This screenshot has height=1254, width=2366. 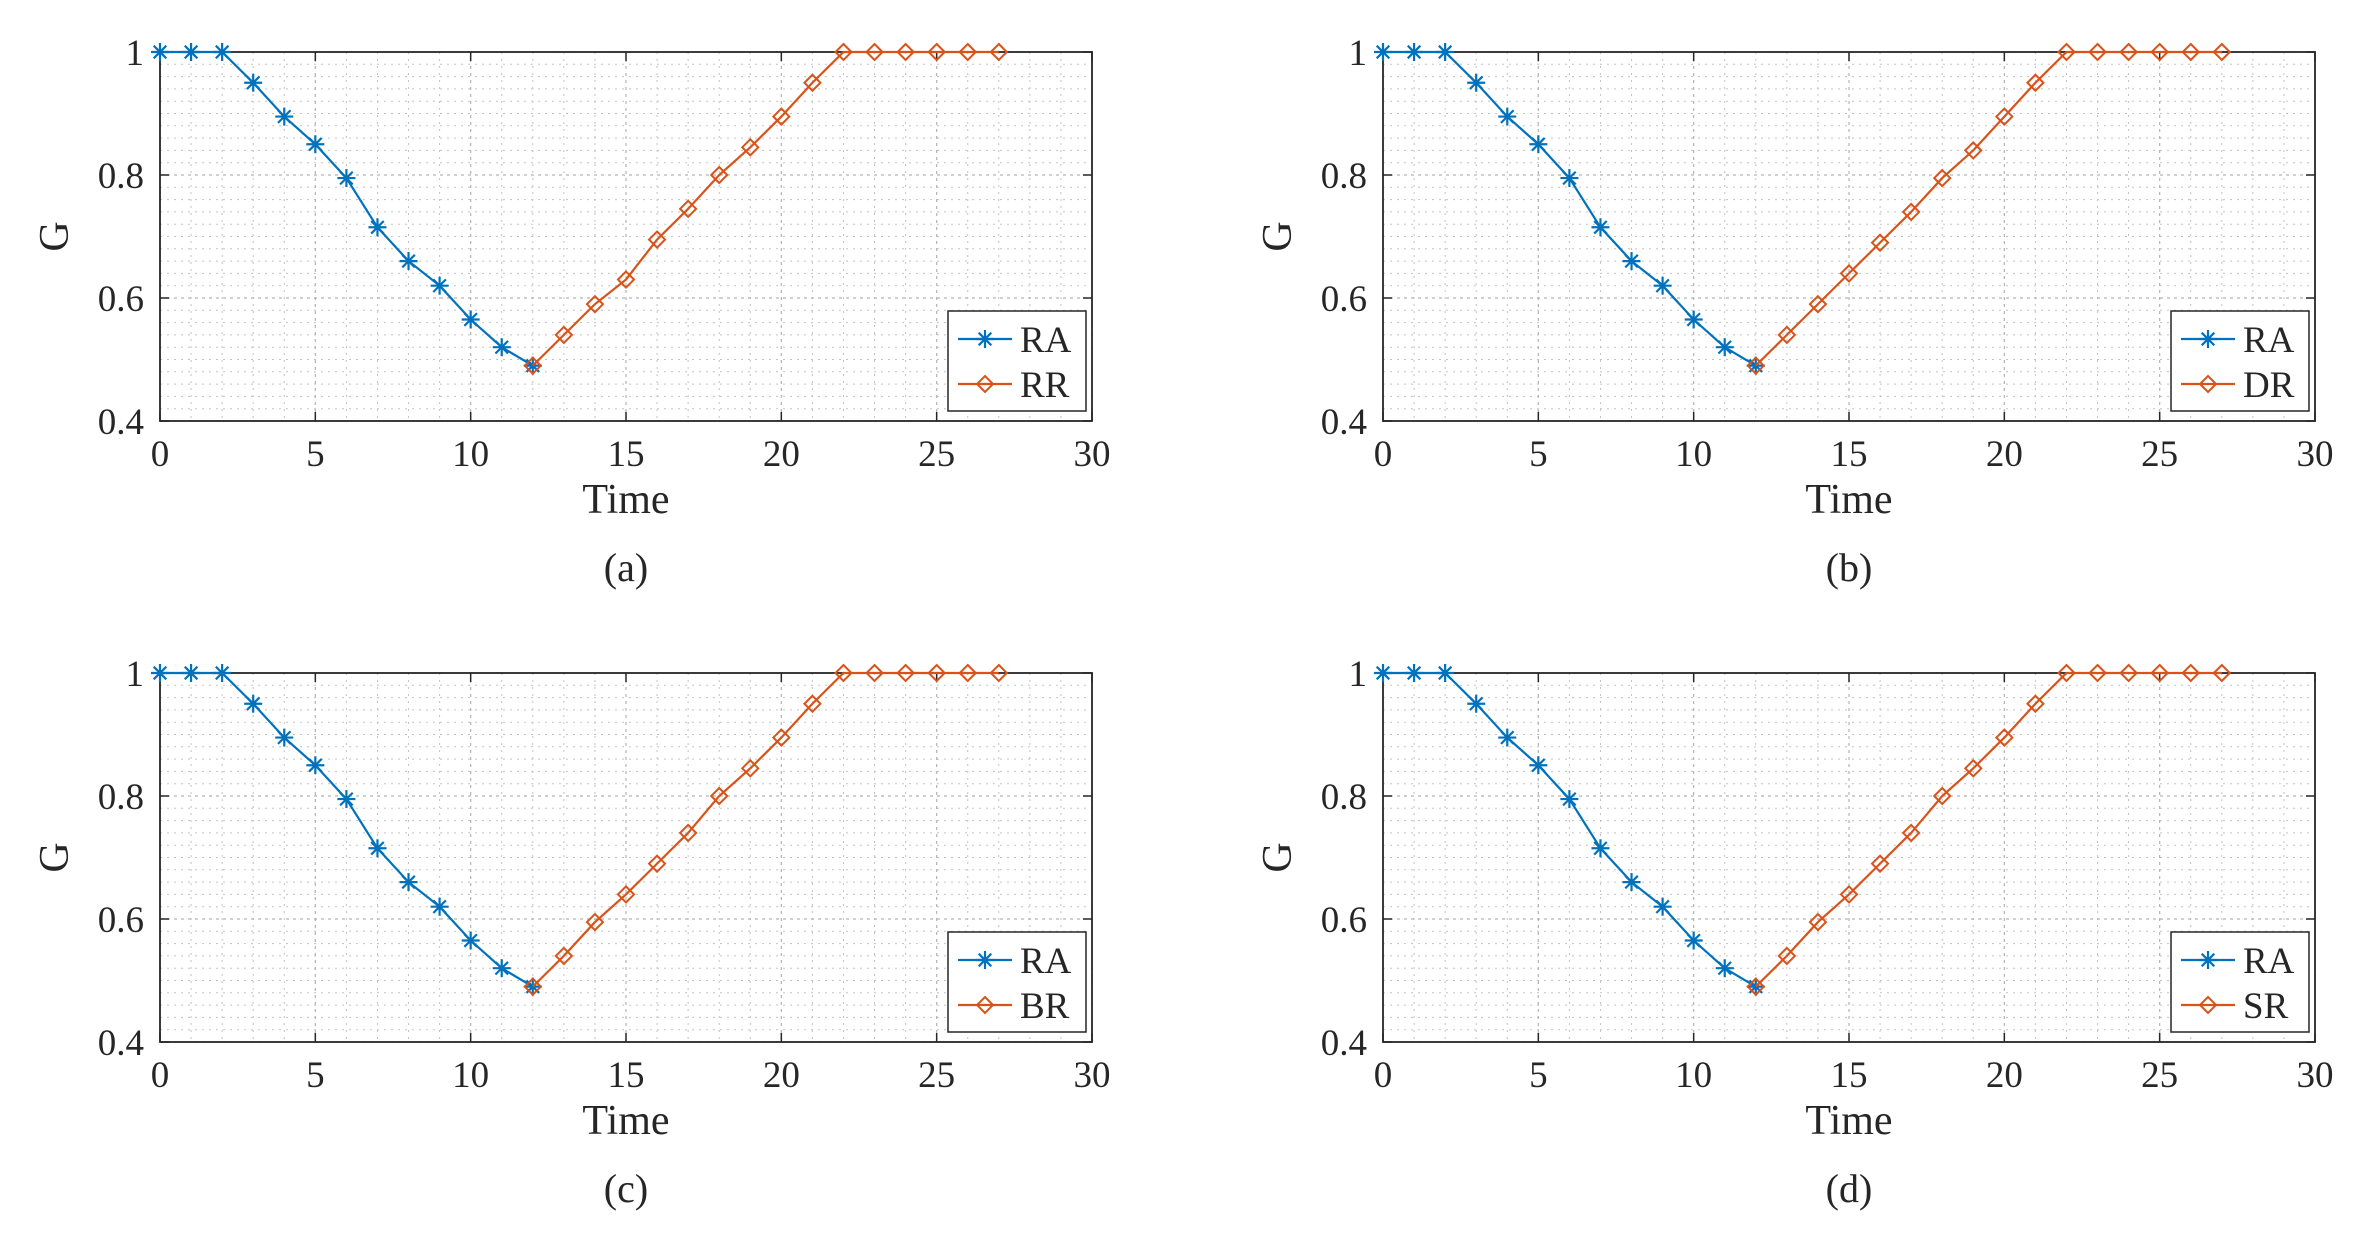 What do you see at coordinates (1849, 1188) in the screenshot?
I see `panel-caption: (d)` at bounding box center [1849, 1188].